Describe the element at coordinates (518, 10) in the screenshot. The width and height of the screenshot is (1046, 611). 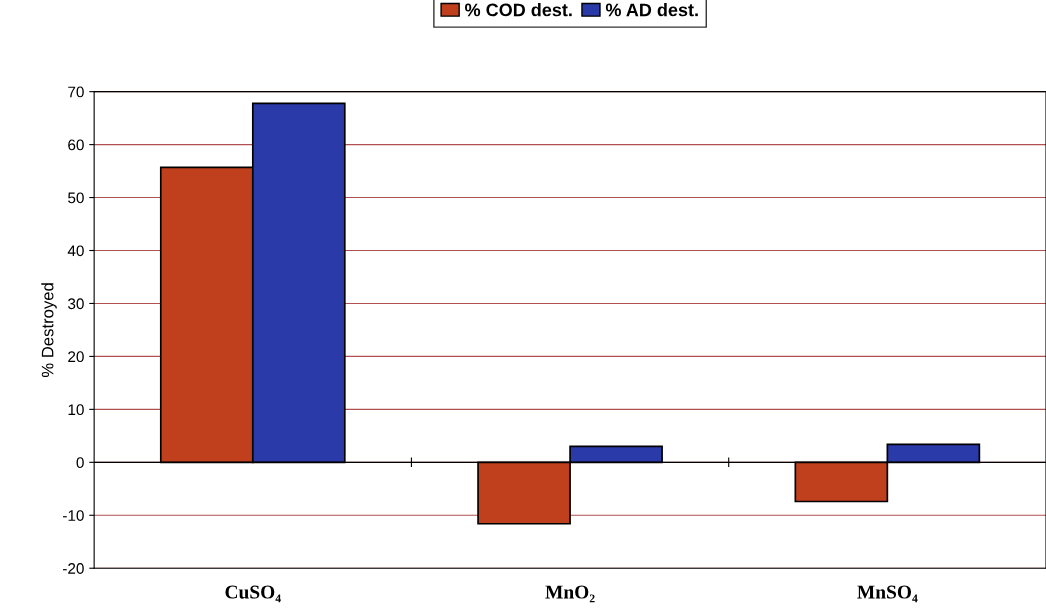
I see `legend-label: % COD dest.` at that location.